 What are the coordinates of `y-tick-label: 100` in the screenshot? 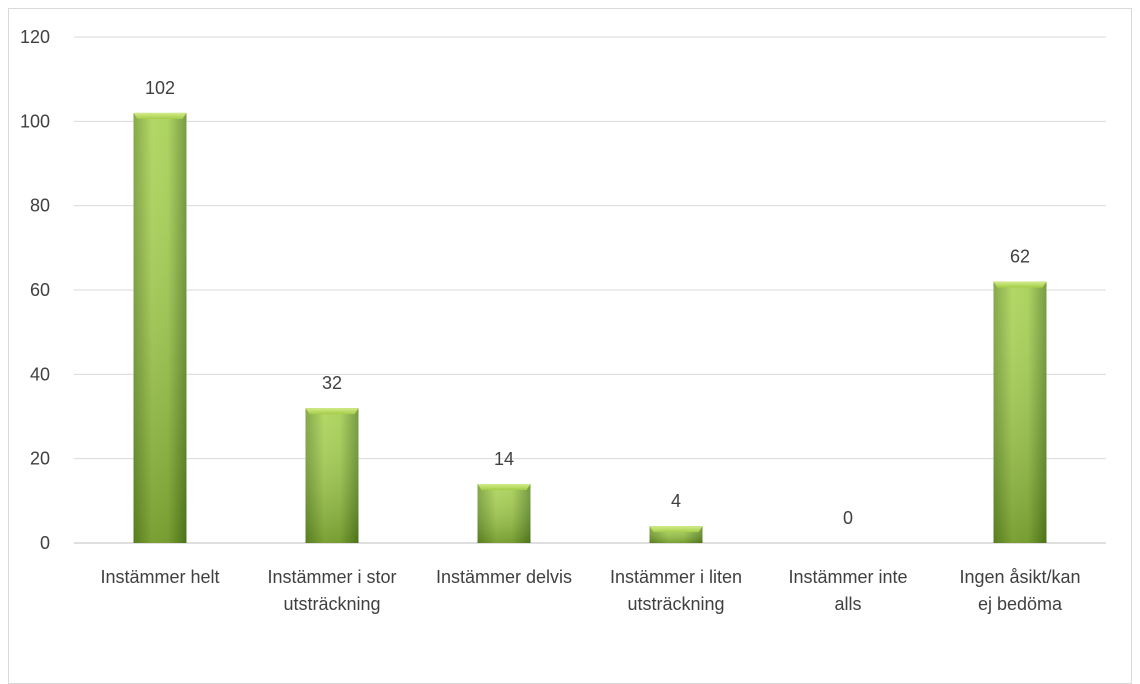 It's located at (35, 121).